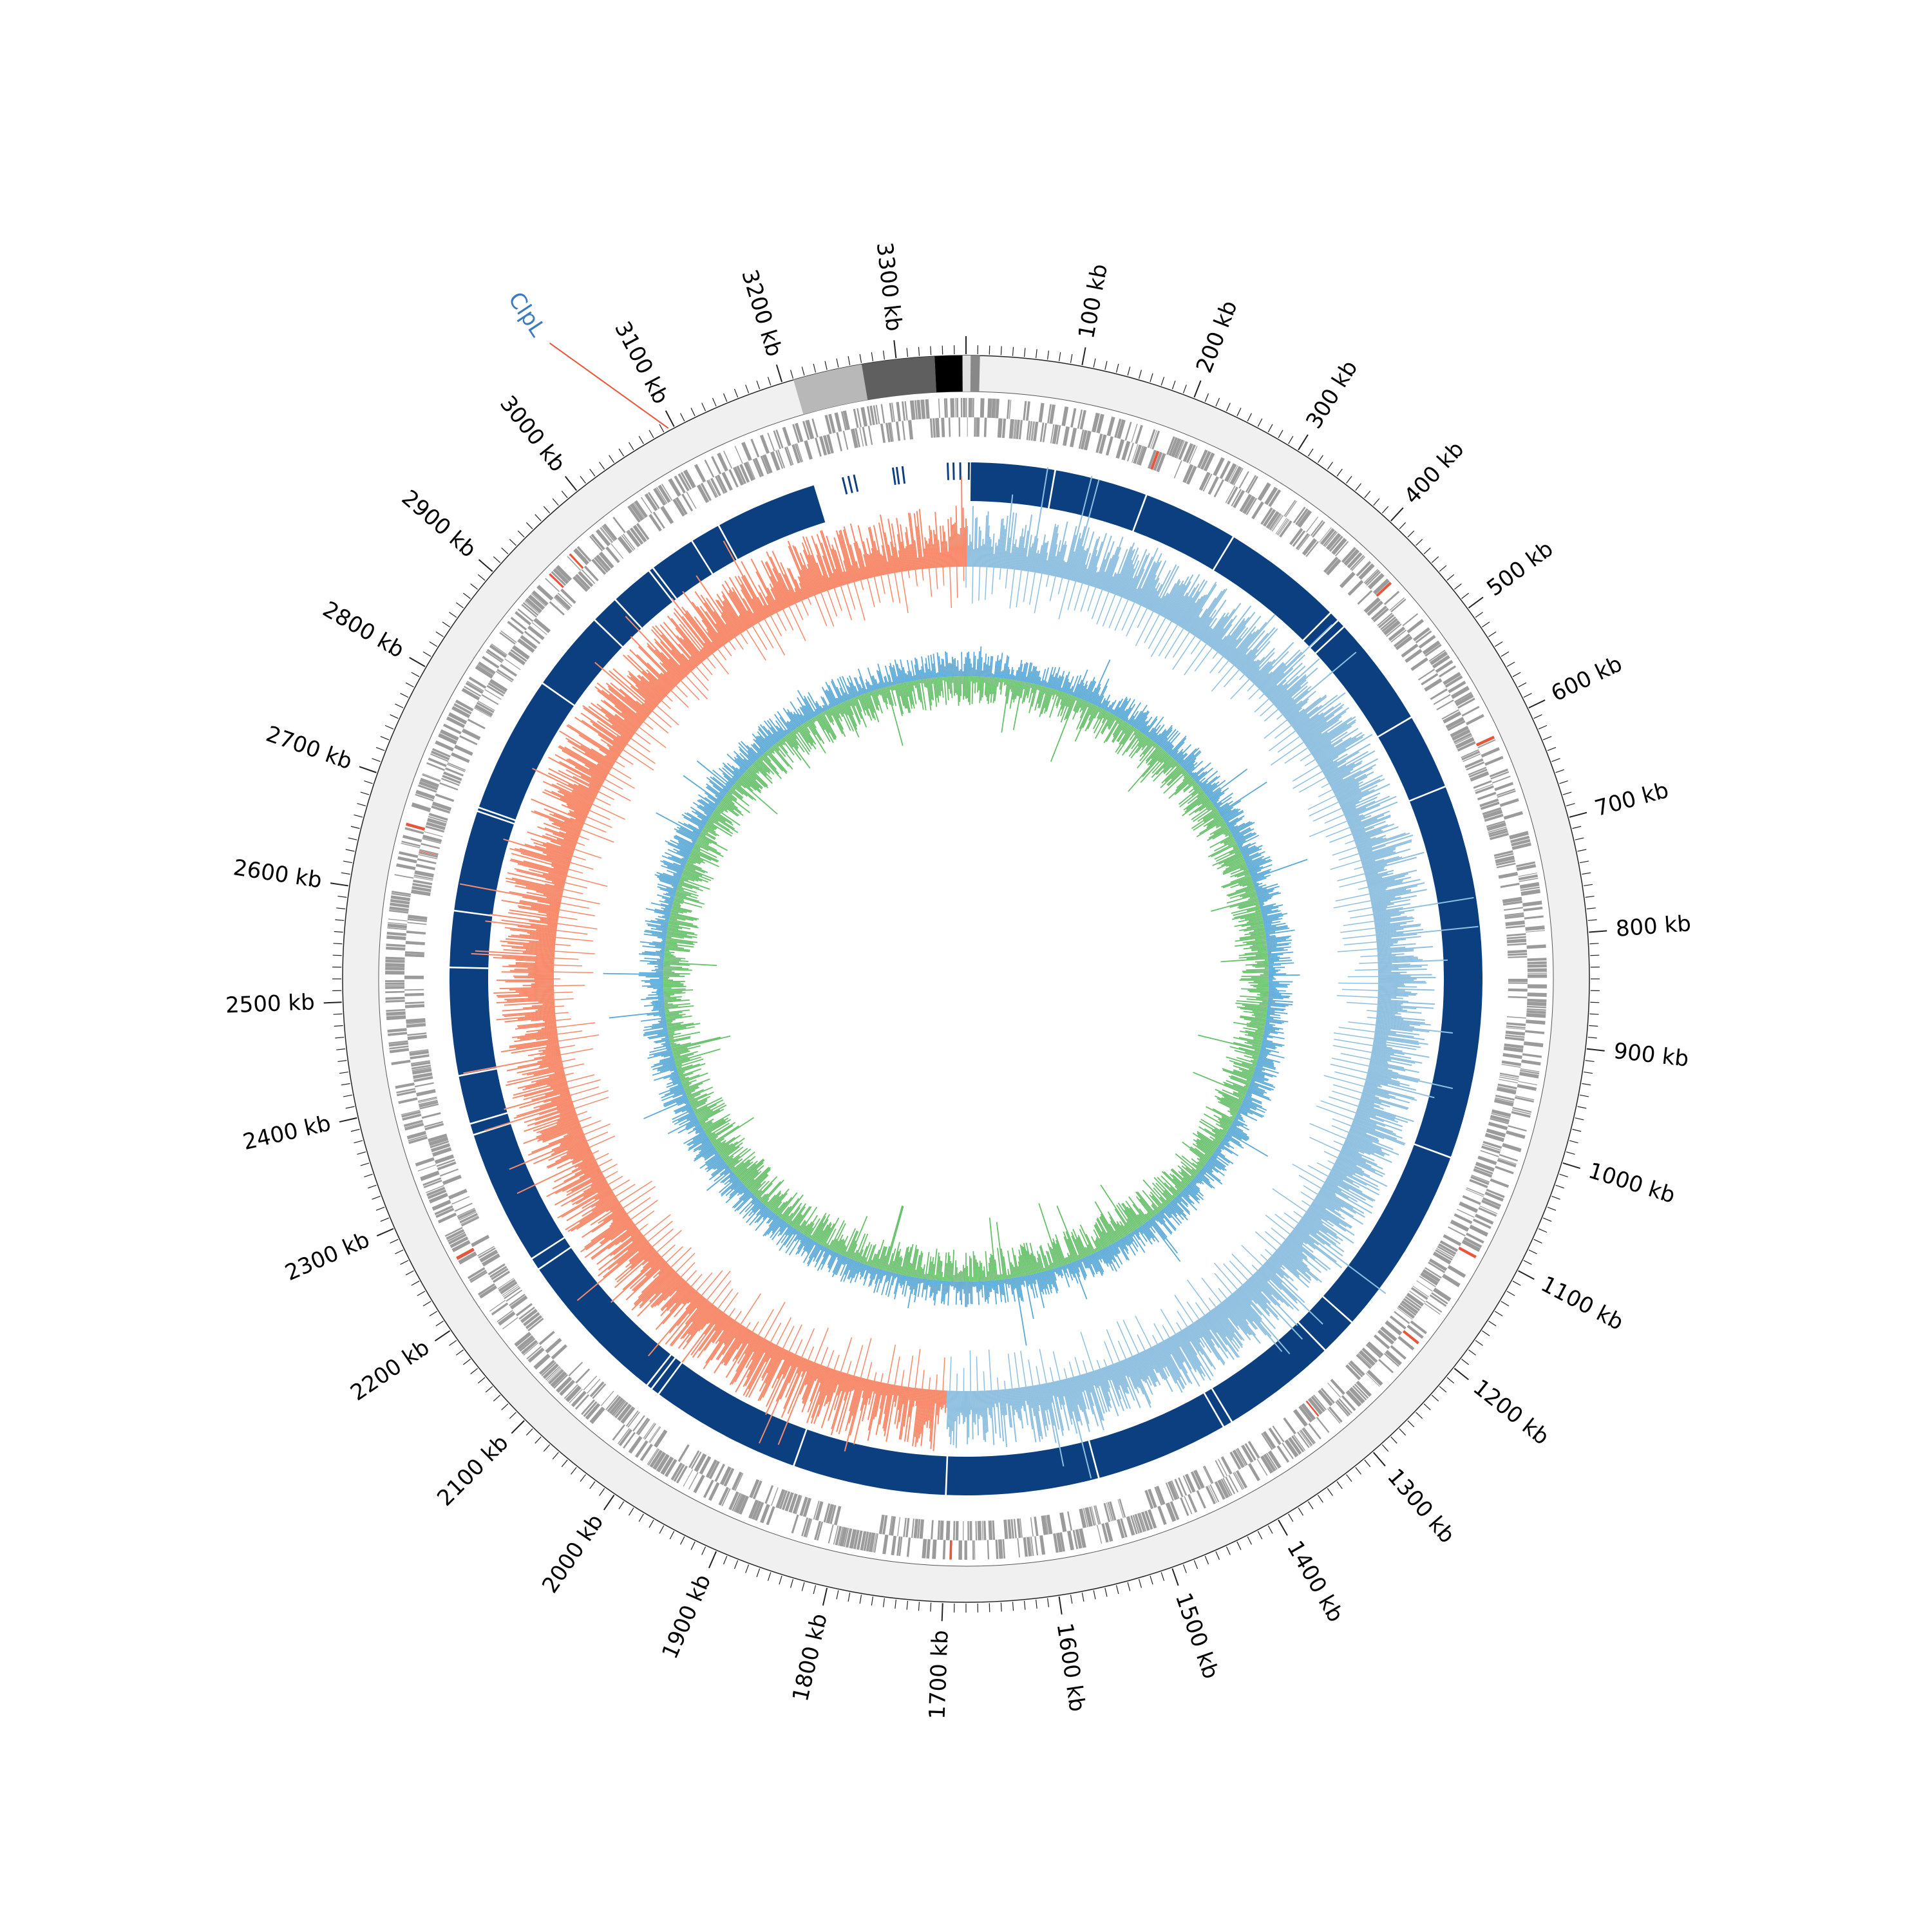  I want to click on gc-content-track, so click(955, 996).